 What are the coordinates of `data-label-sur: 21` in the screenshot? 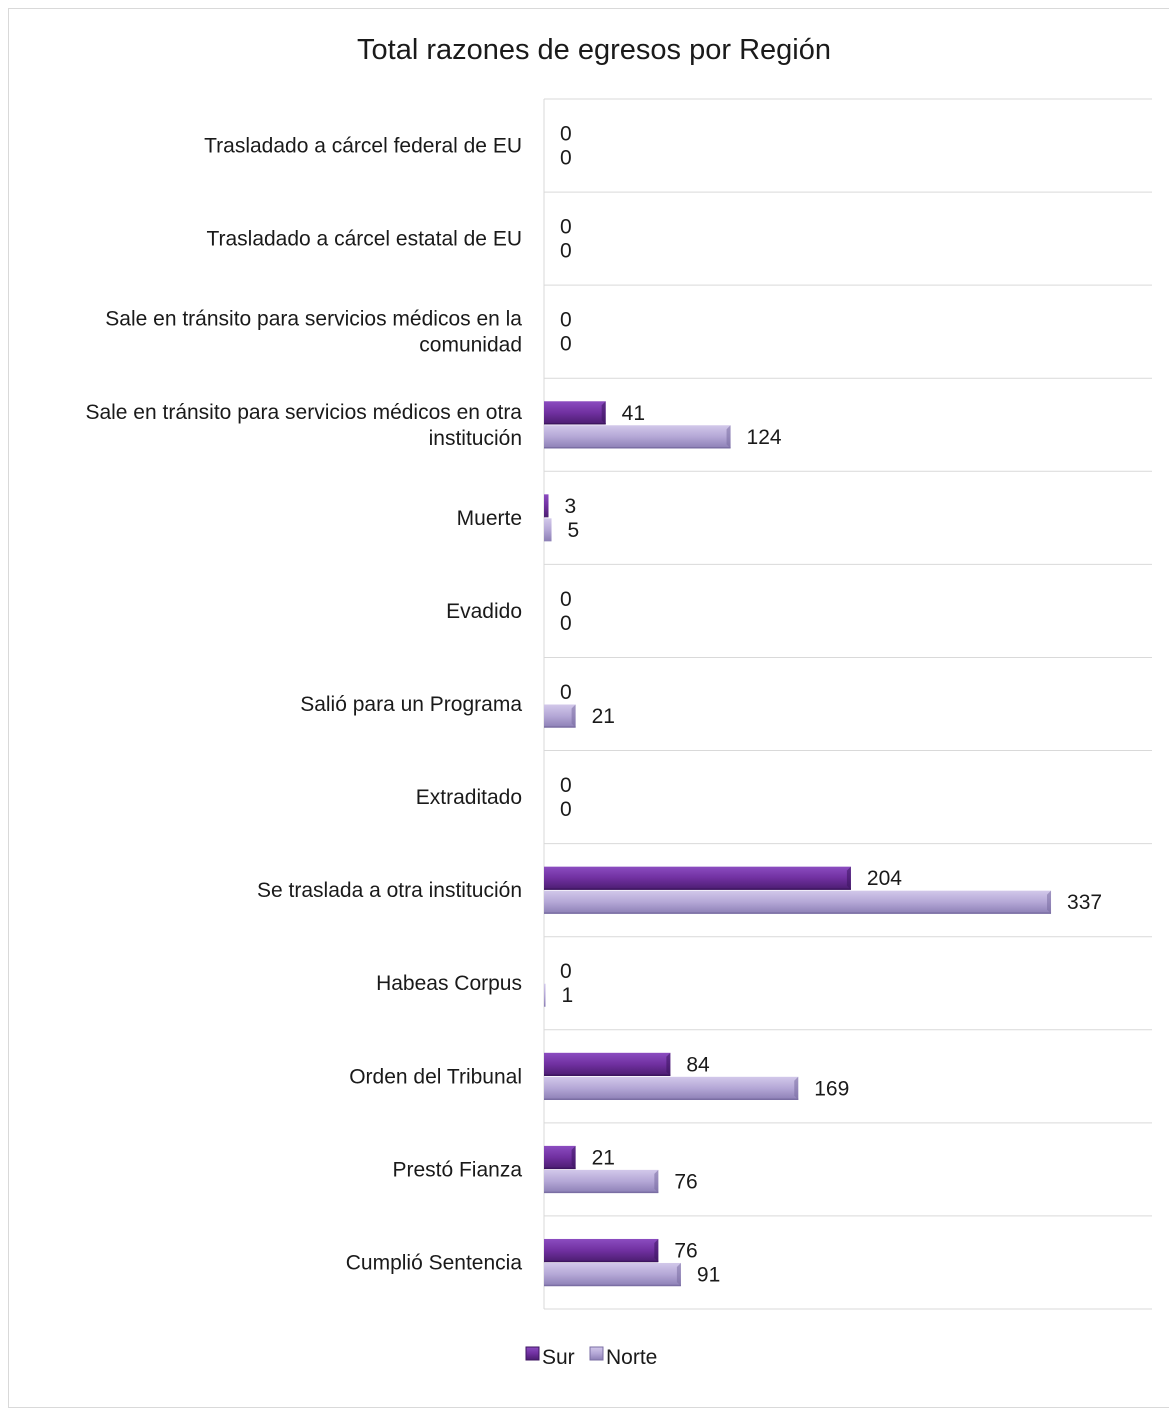 It's located at (603, 1157).